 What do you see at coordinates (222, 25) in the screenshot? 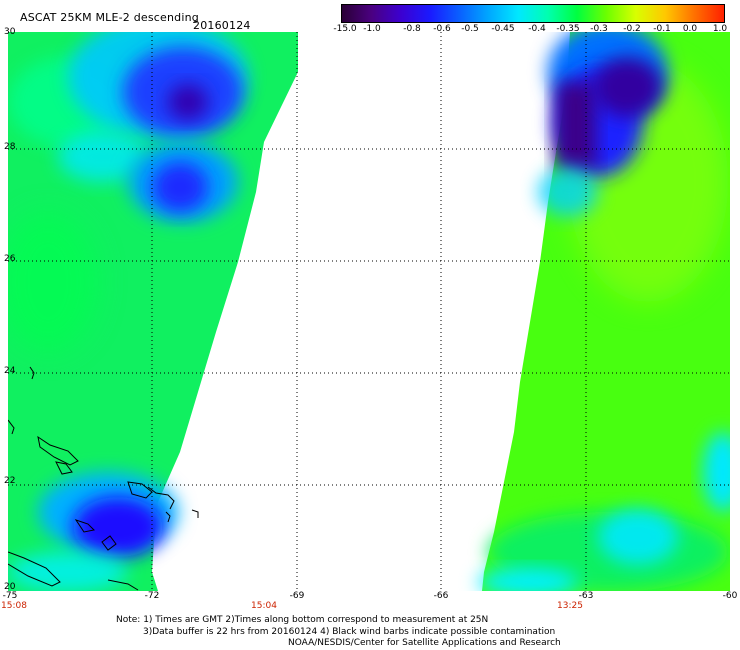
I see `map-date: 20160124` at bounding box center [222, 25].